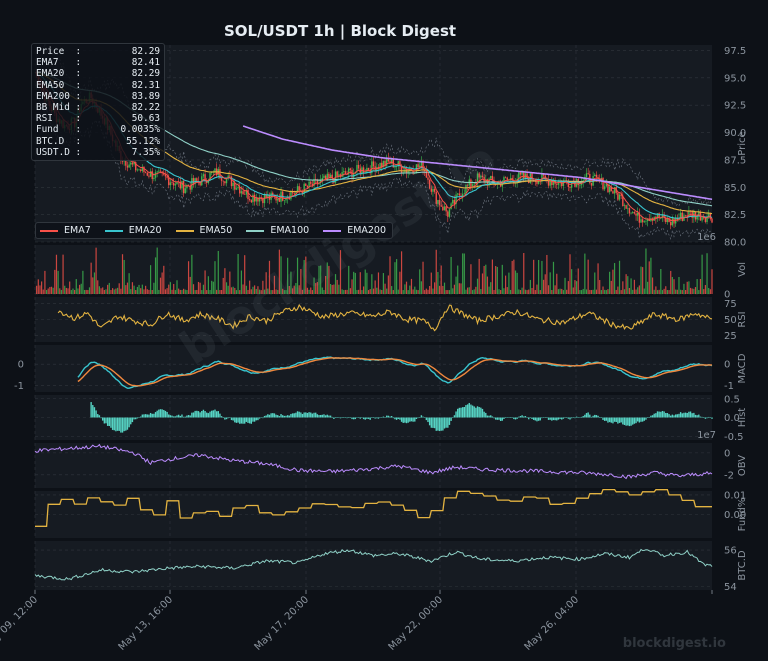 The image size is (768, 661). I want to click on info-row: EMA7 : 82.41, so click(98, 62).